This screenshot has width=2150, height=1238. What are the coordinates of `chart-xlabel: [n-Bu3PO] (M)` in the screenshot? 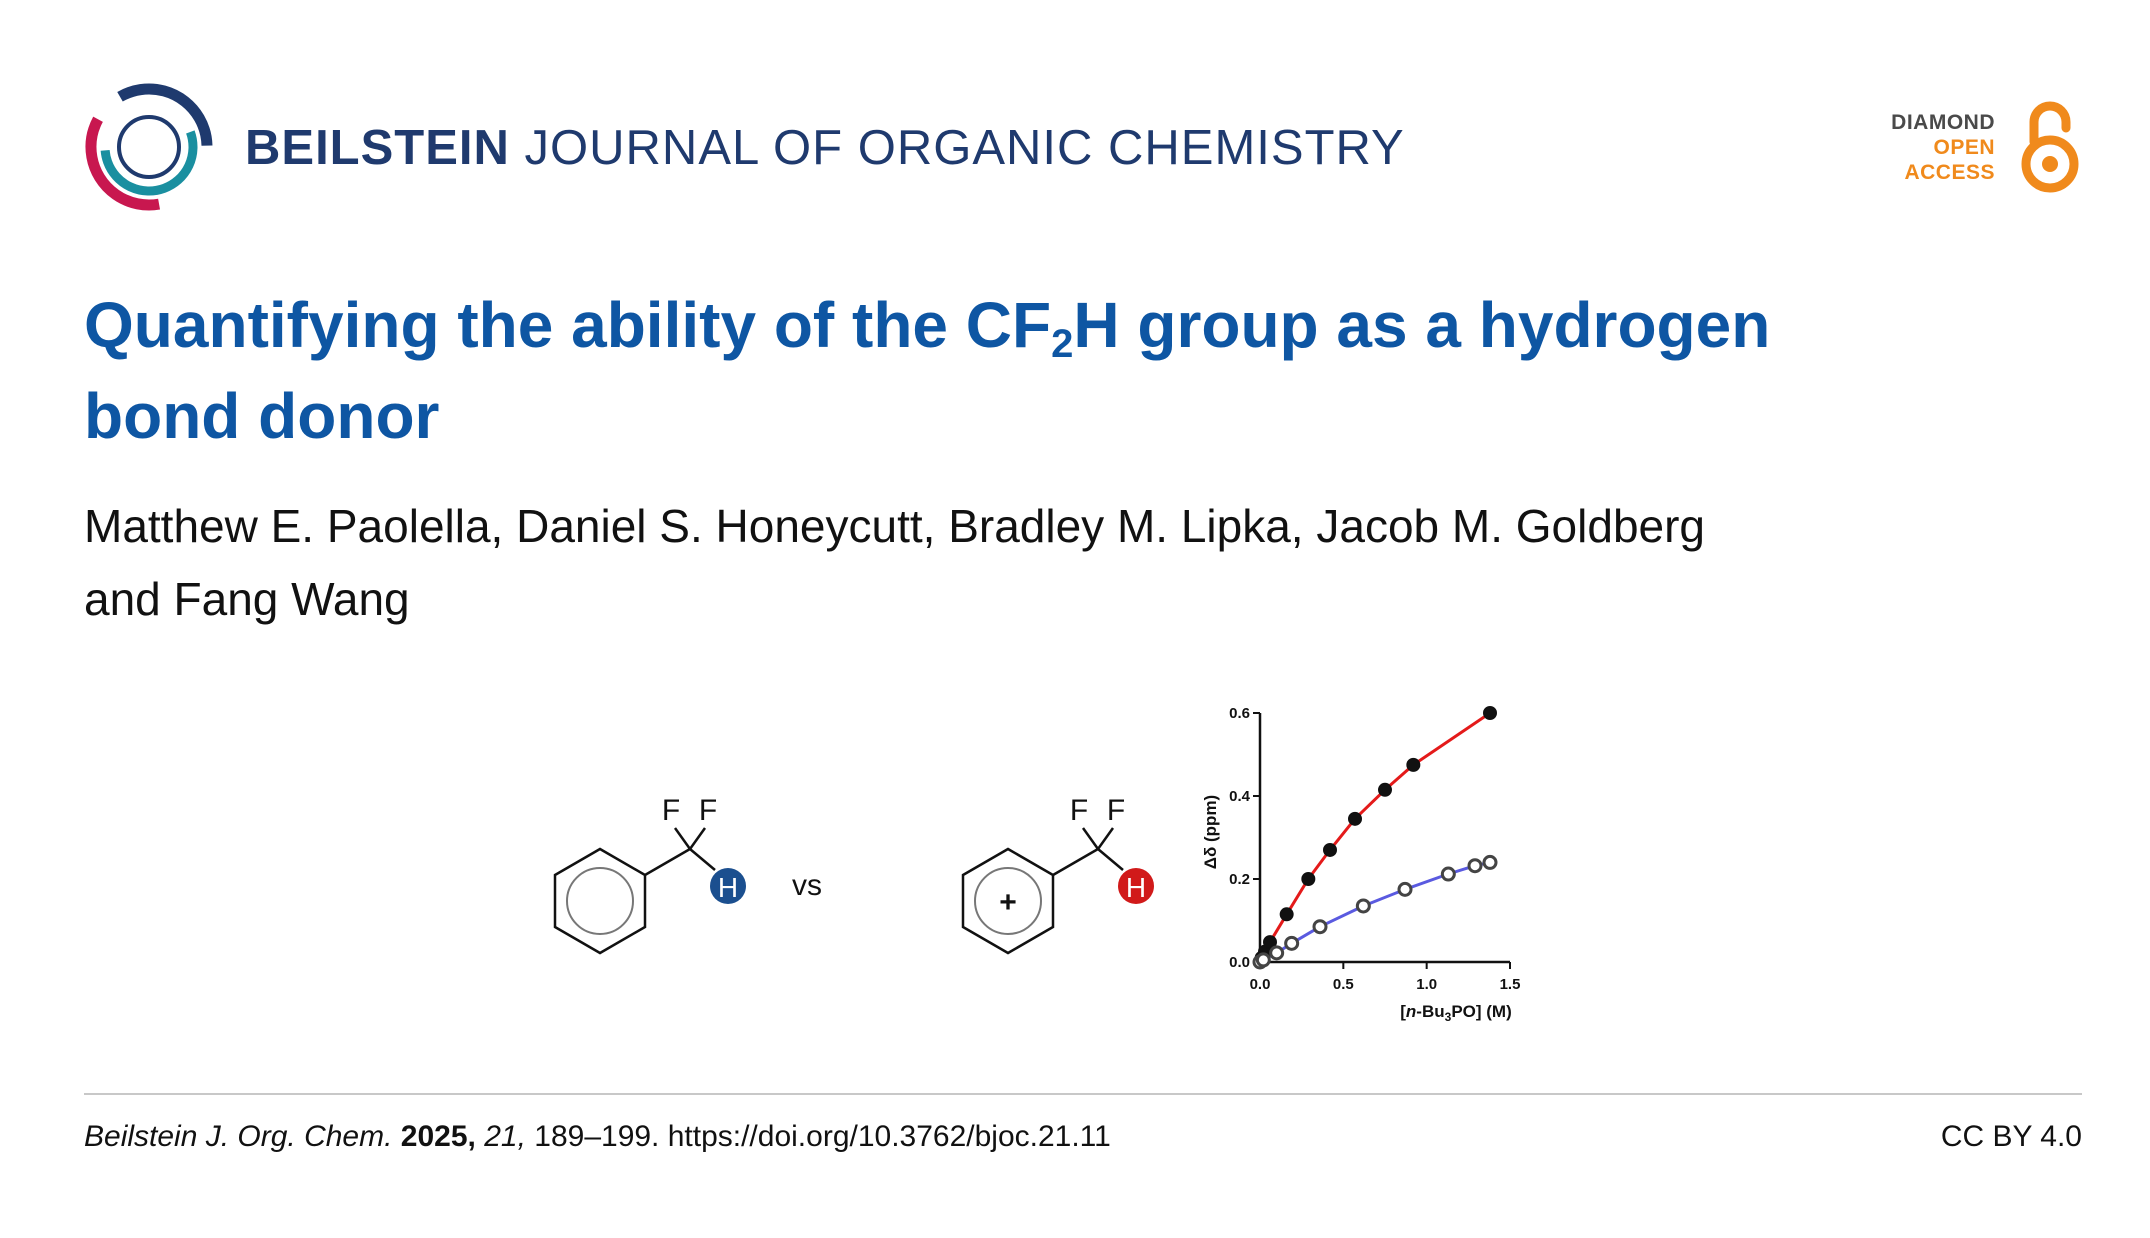 It's located at (1456, 1013).